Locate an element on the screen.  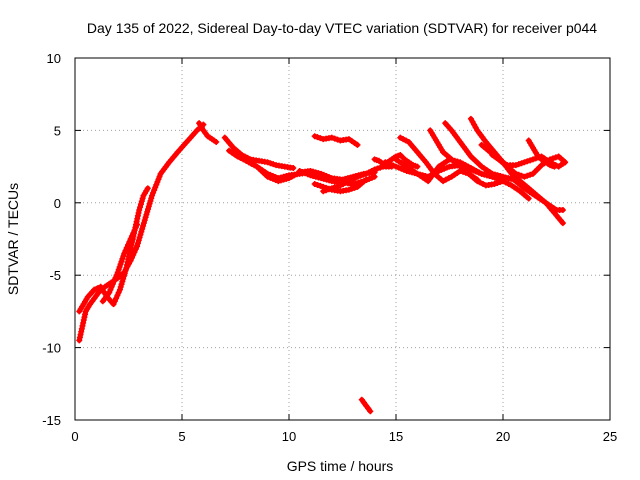
y-tick-label: -15 is located at coordinates (51, 420).